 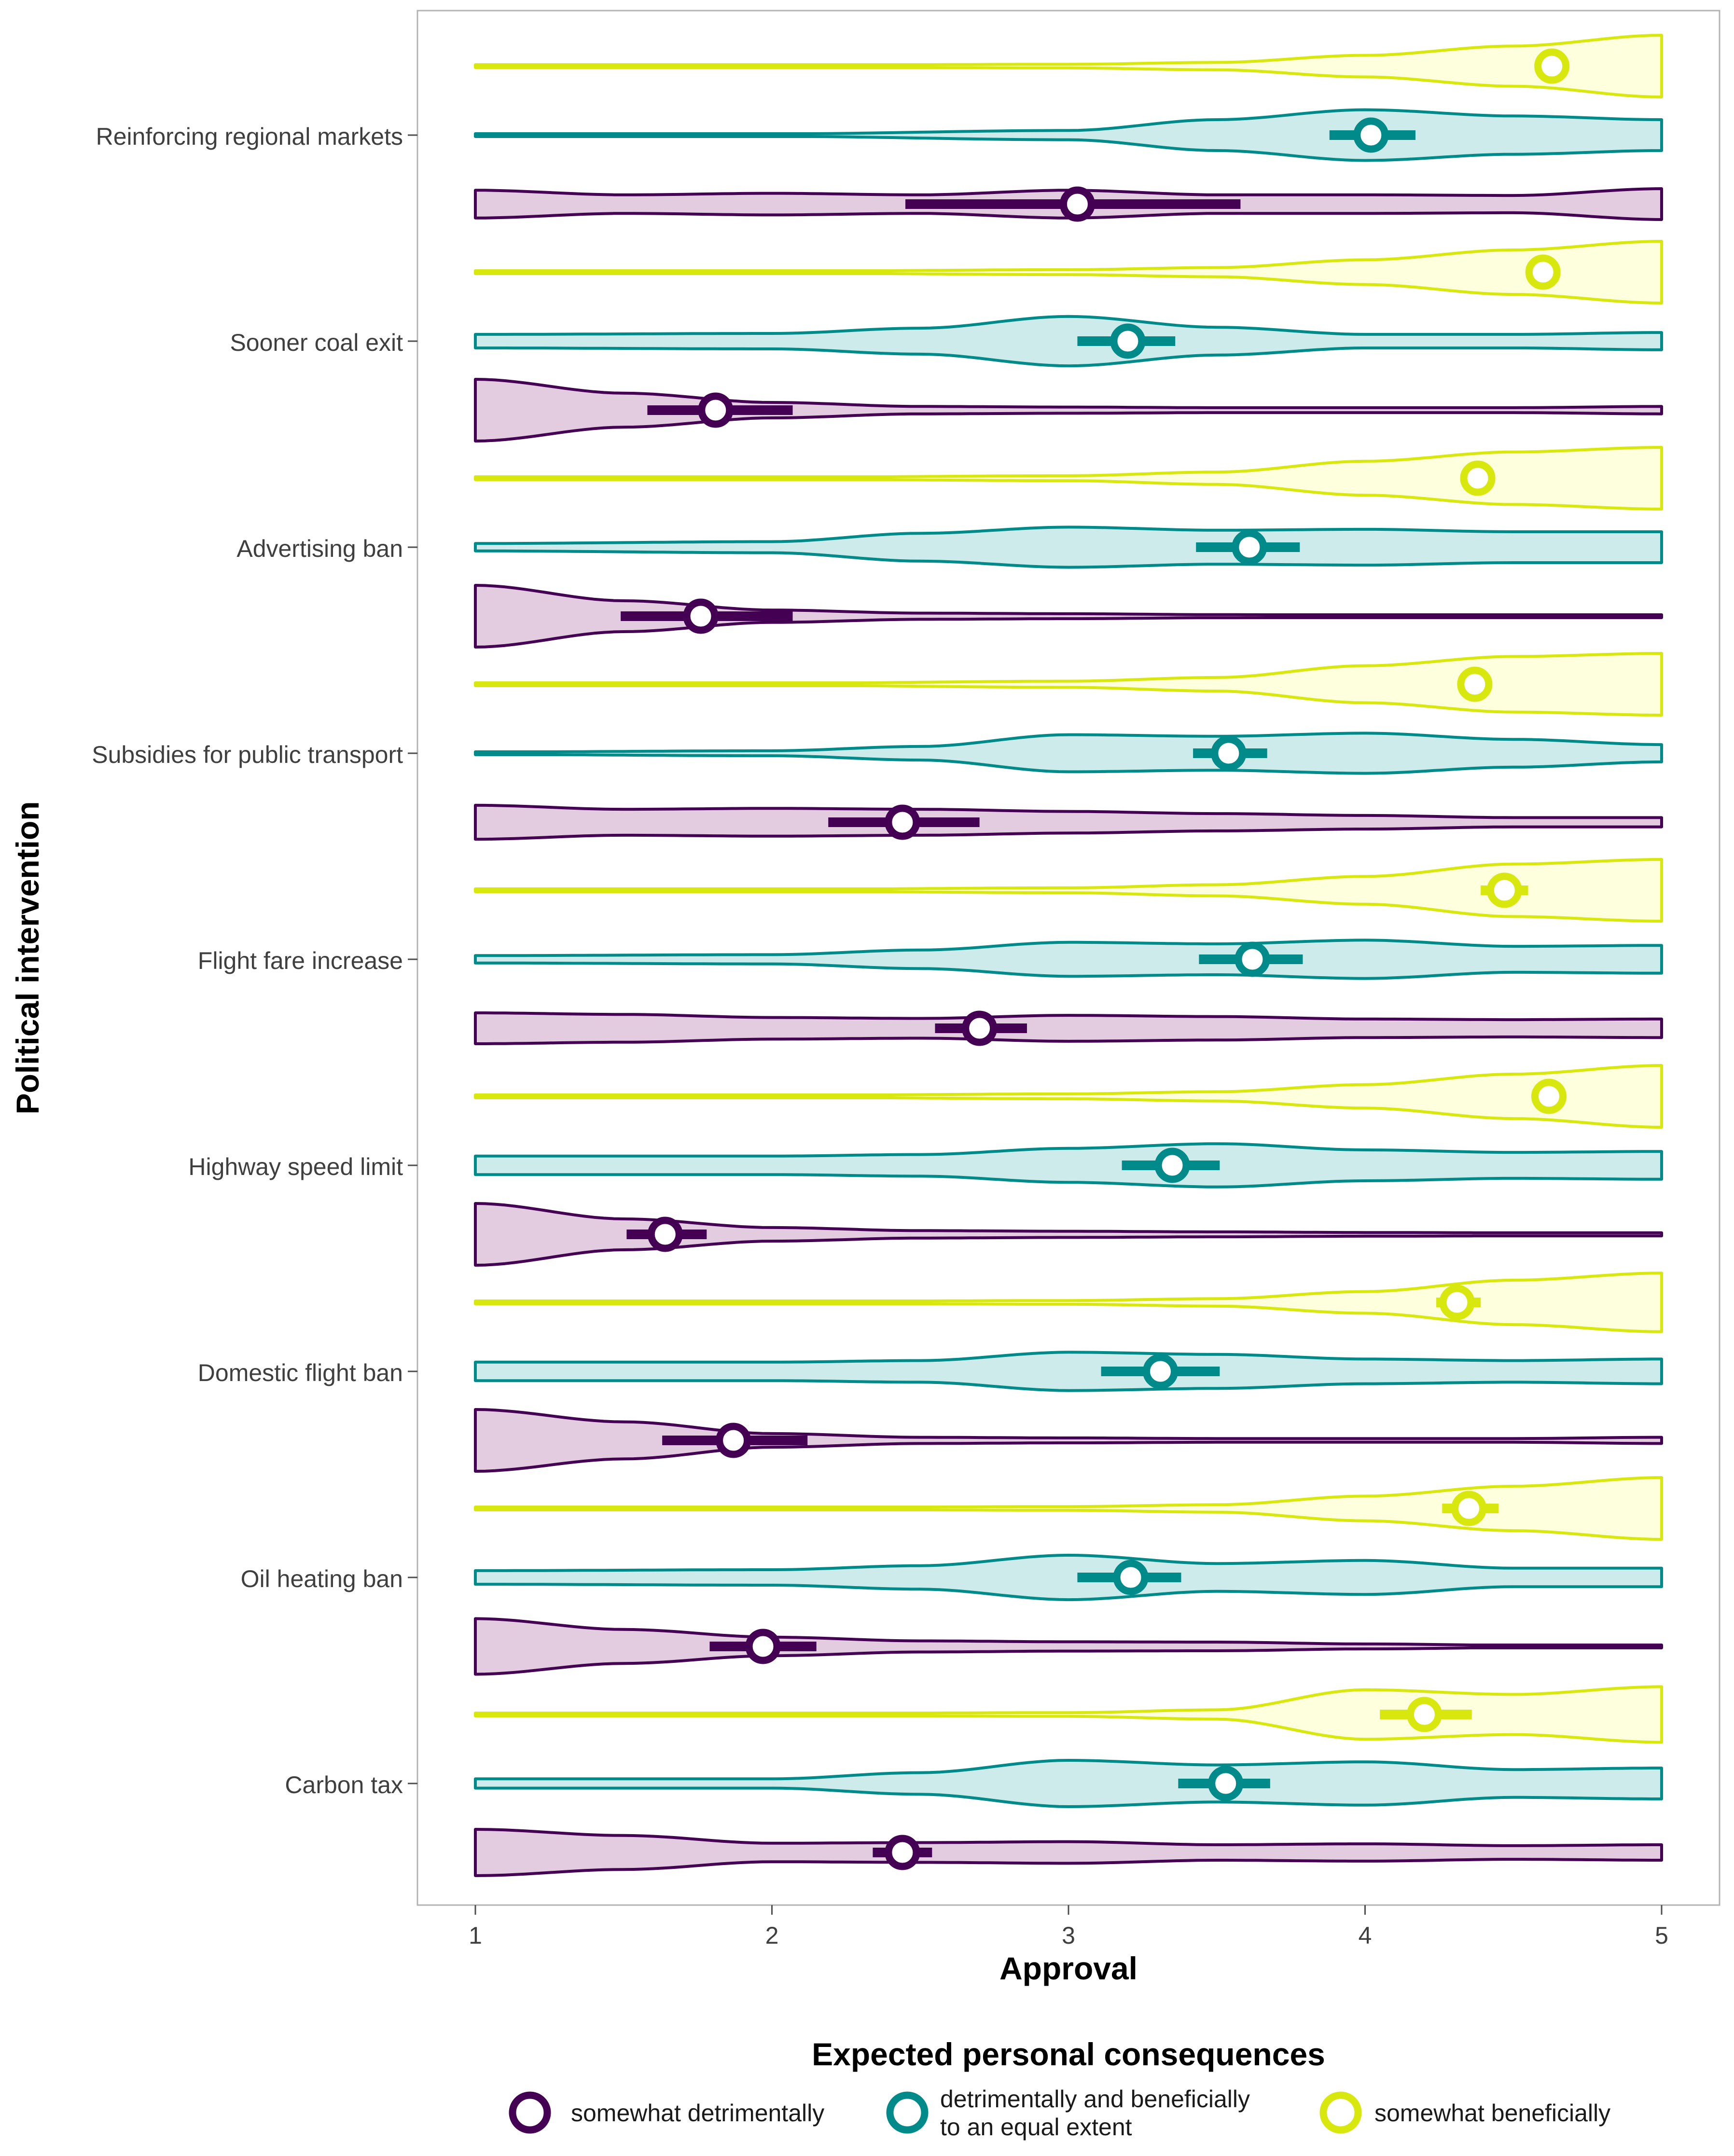 I want to click on category-group-flight-fare-increase, so click(x=1068, y=952).